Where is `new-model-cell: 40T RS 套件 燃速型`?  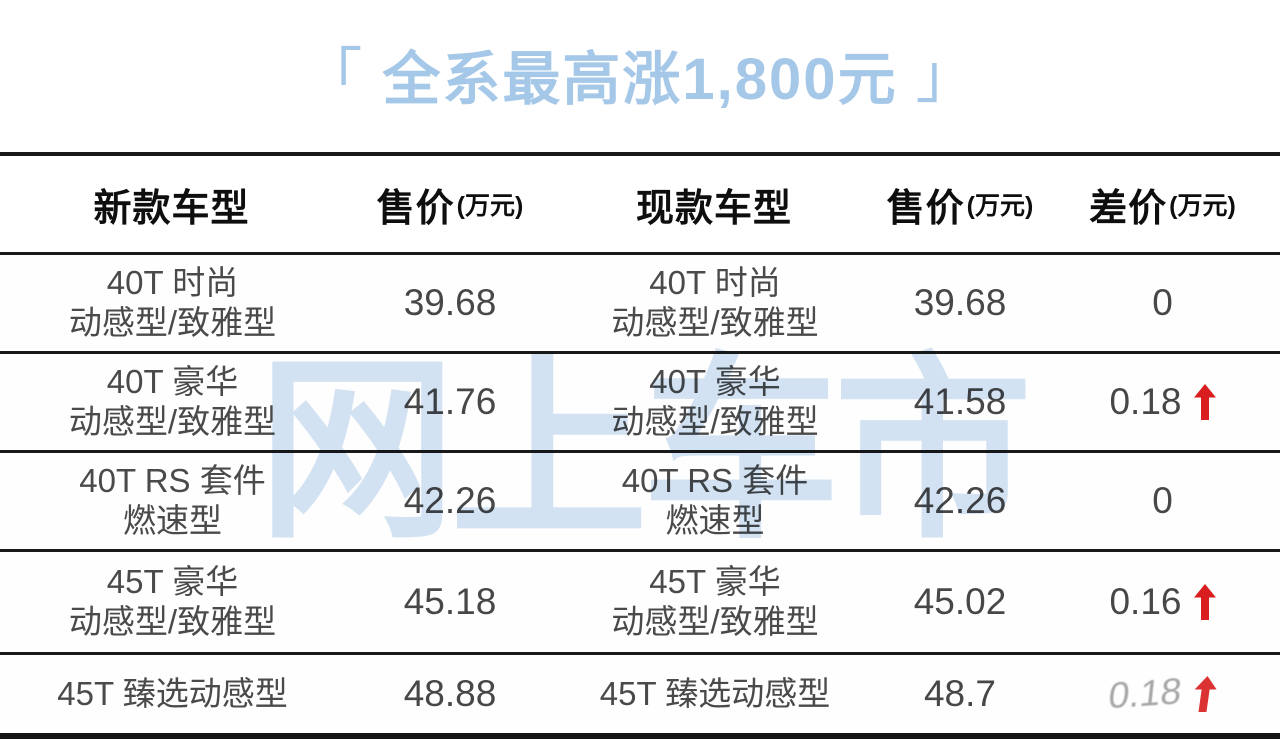
new-model-cell: 40T RS 套件 燃速型 is located at coordinates (172, 500).